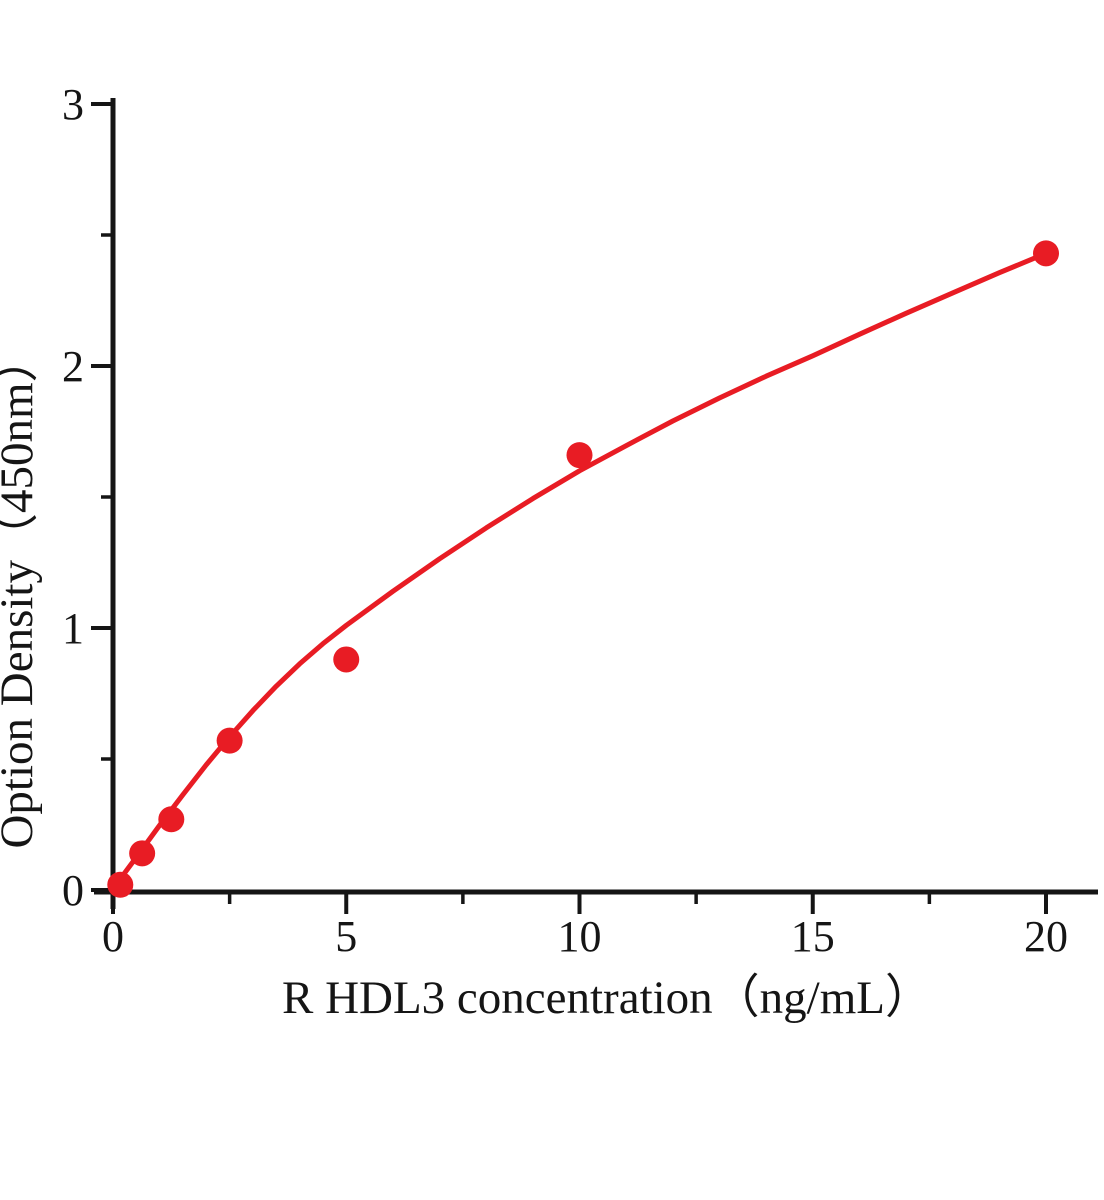 The width and height of the screenshot is (1104, 1200). I want to click on x-axis-tick-label: 15, so click(813, 936).